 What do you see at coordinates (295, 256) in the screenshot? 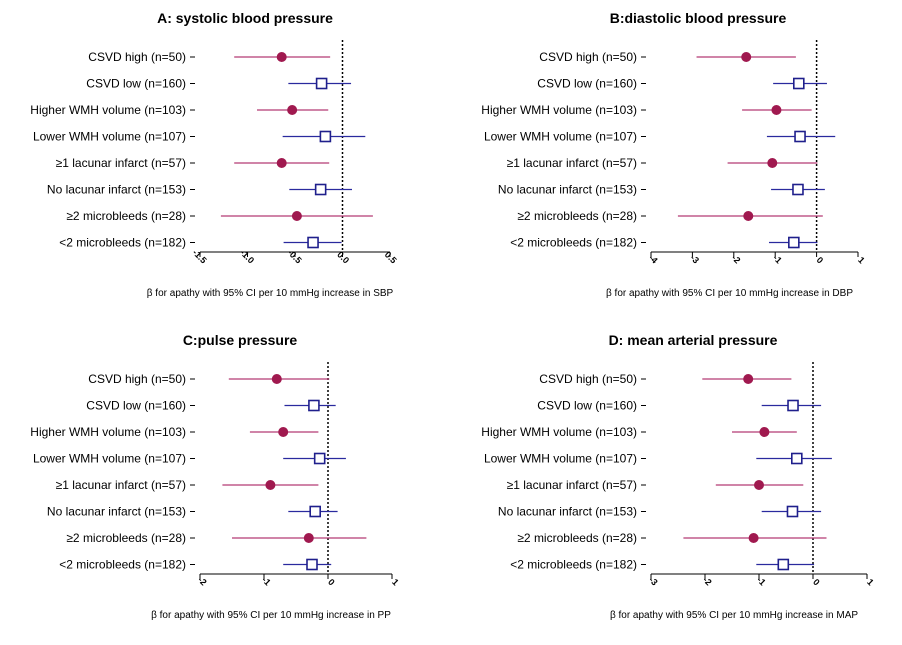
I see `x-tick-label: -0.5` at bounding box center [295, 256].